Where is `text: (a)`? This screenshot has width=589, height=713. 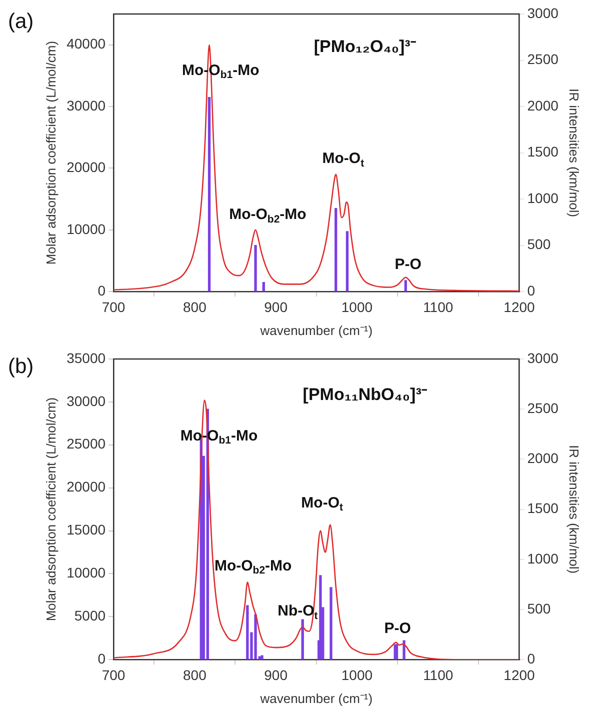 text: (a) is located at coordinates (21, 21).